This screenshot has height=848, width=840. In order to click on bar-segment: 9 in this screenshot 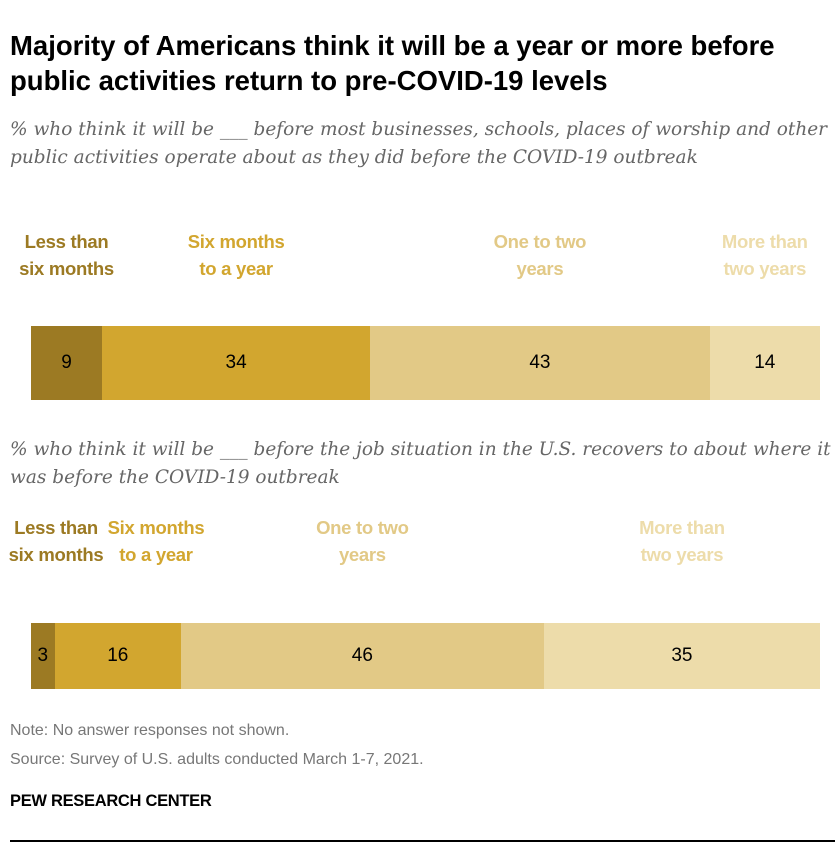, I will do `click(66, 363)`.